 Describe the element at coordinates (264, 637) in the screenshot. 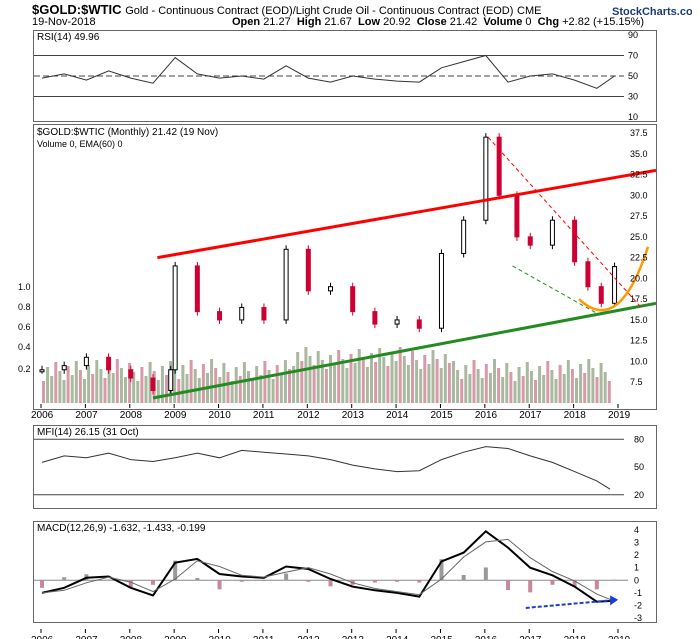

I see `x-axis-label: 2011` at that location.